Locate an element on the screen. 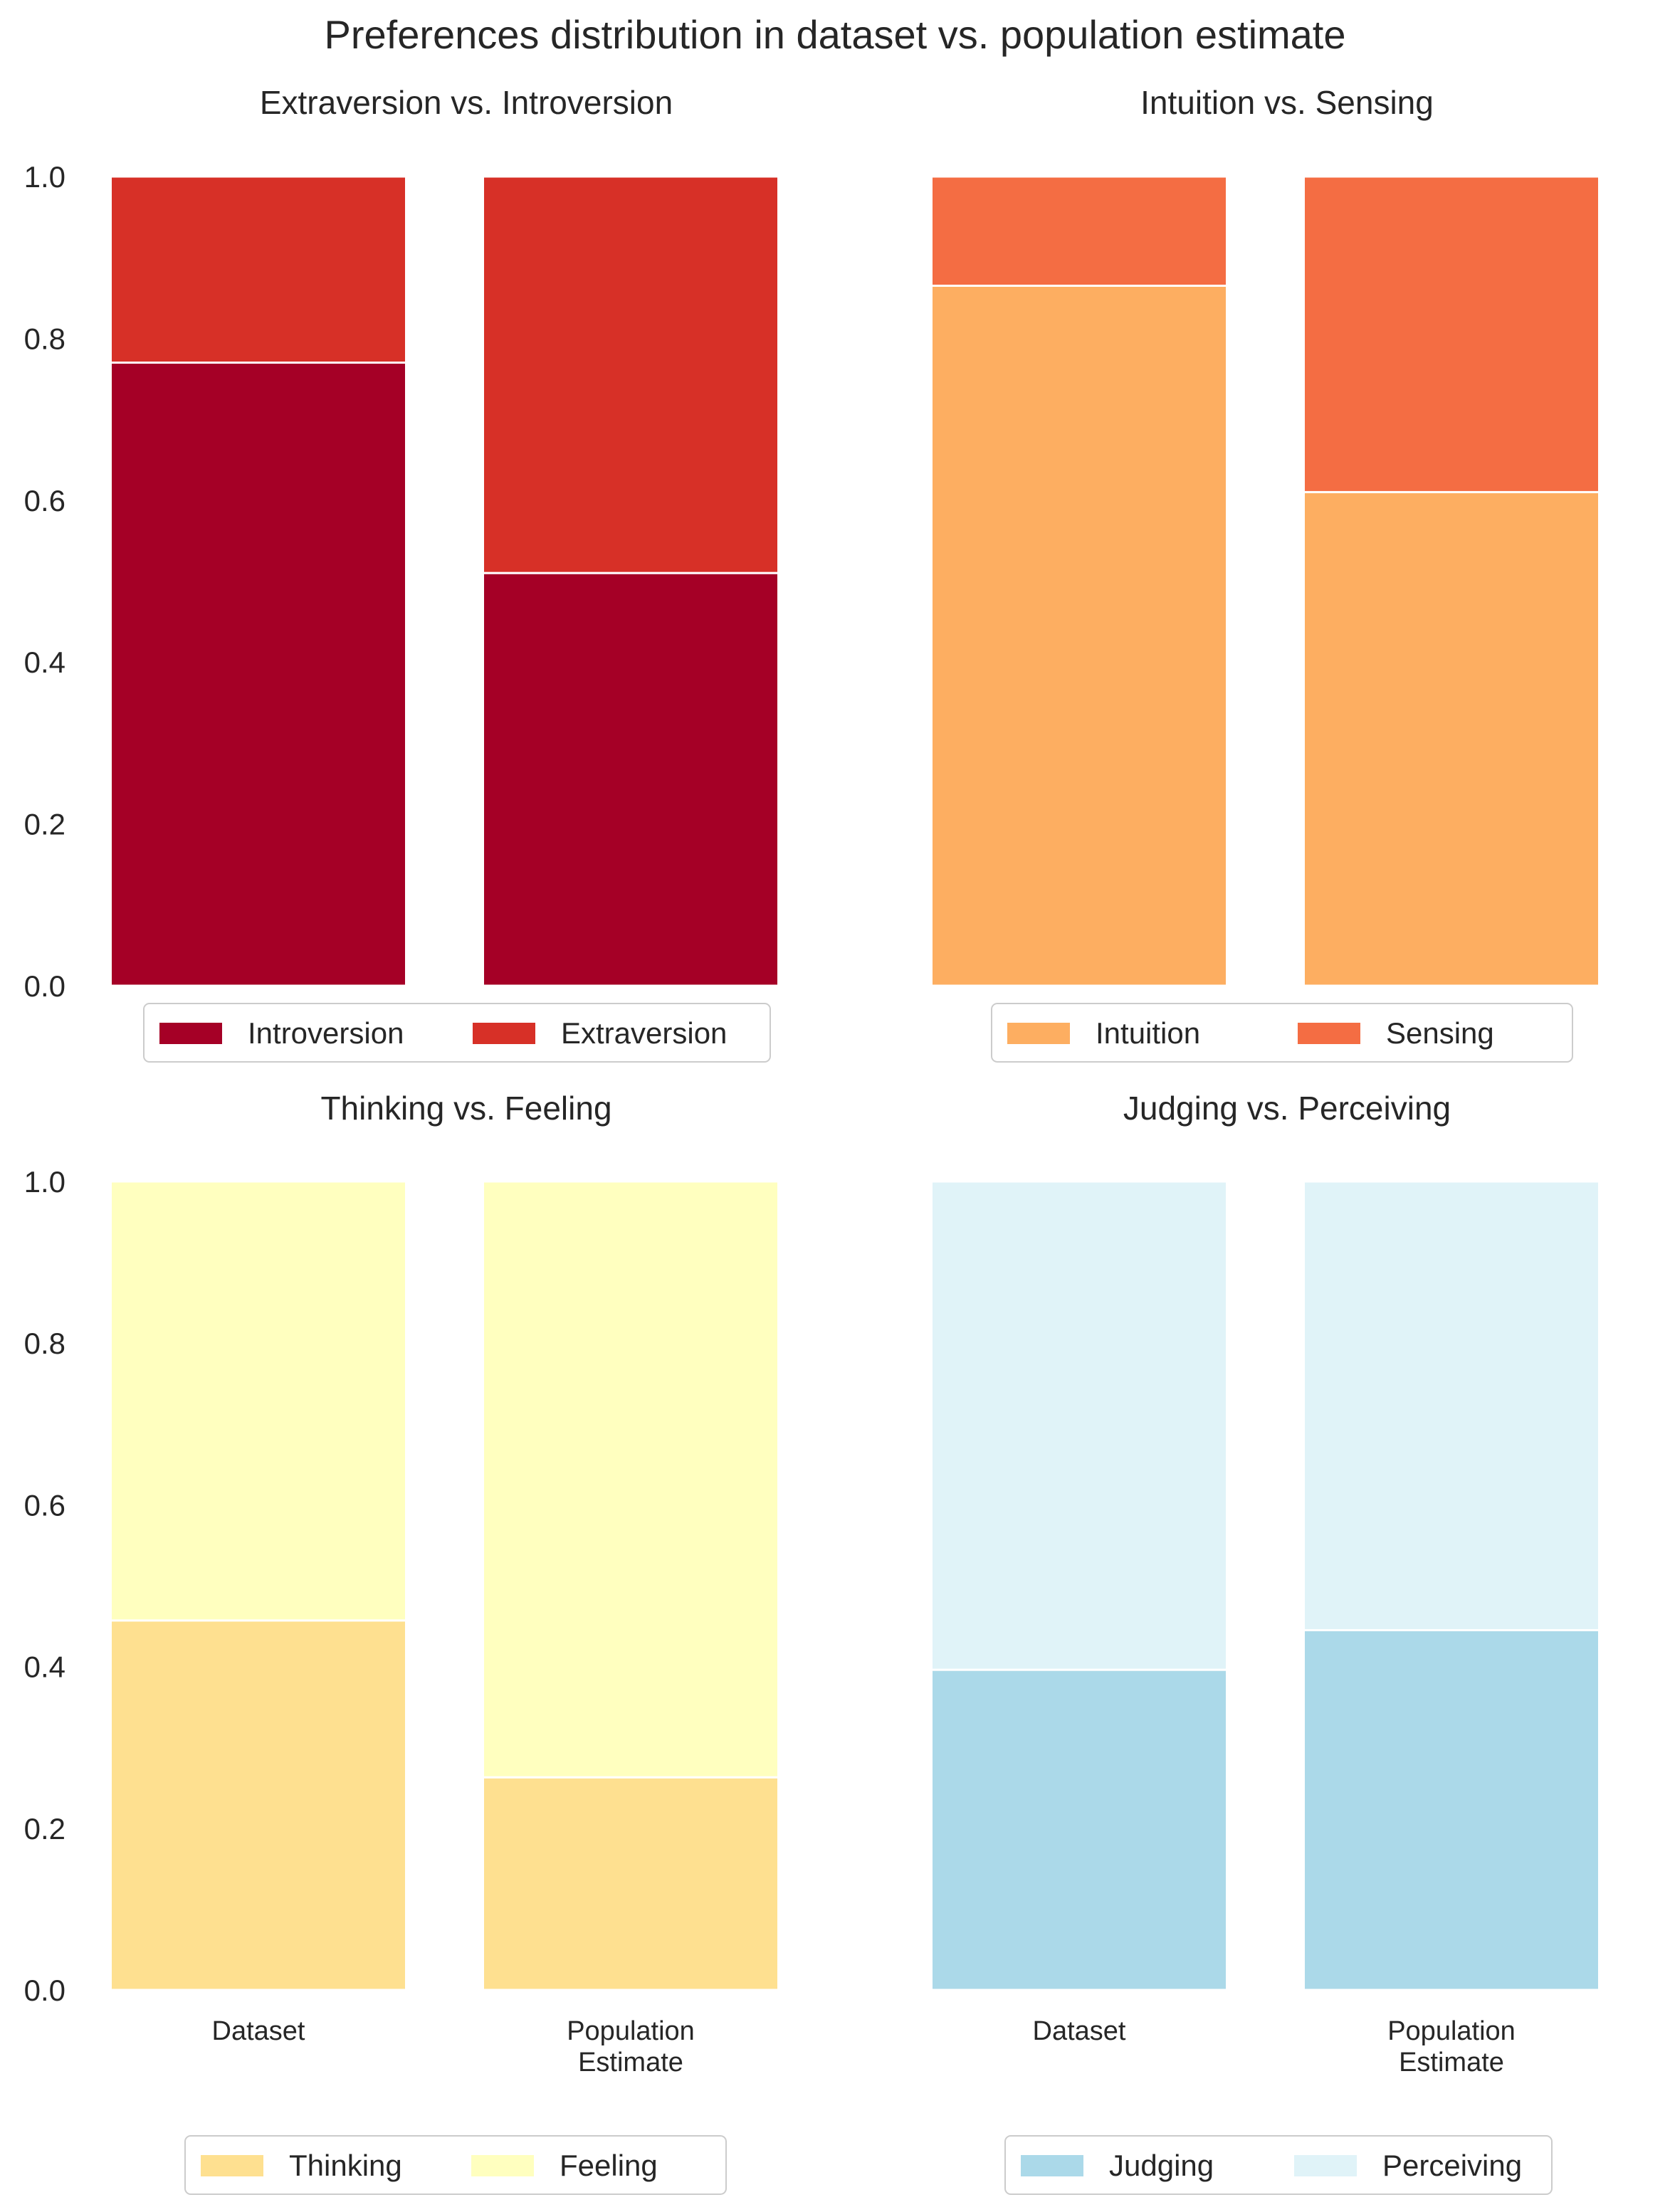 This screenshot has width=1670, height=2212. subplot-title: Extraversion vs. Introversion is located at coordinates (466, 102).